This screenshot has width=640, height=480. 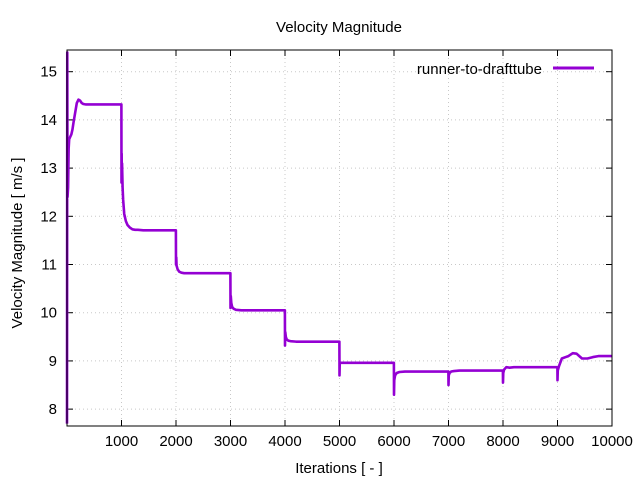 I want to click on y-tick-label: 9, so click(x=53, y=361).